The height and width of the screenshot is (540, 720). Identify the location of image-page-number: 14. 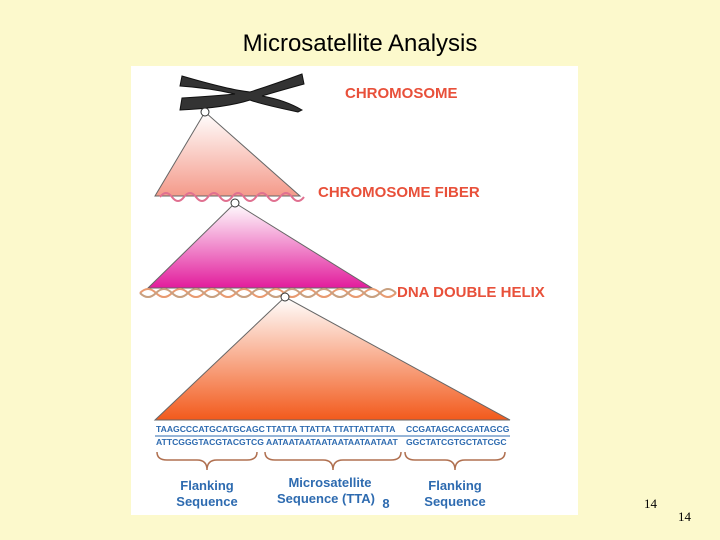
(651, 503).